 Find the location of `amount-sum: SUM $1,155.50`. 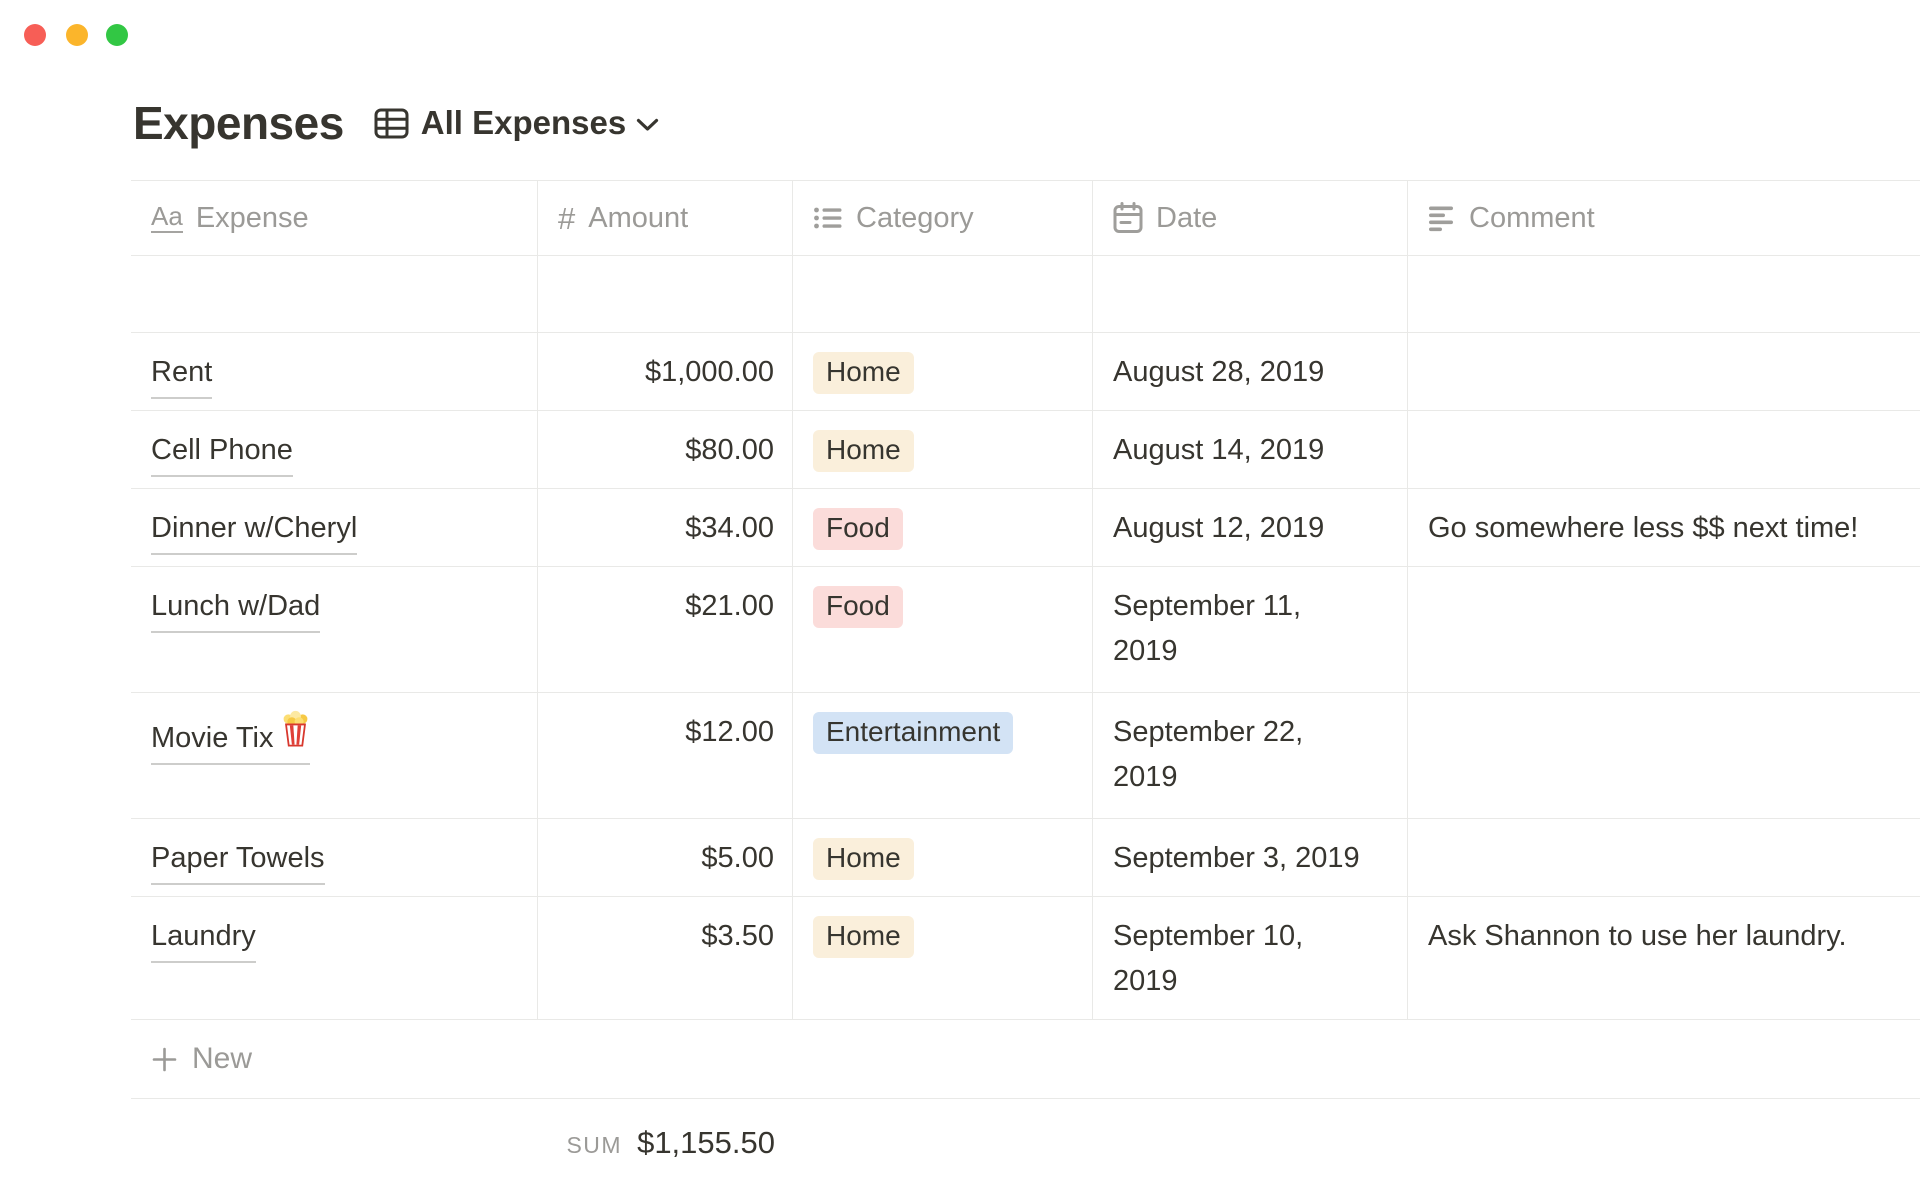

amount-sum: SUM $1,155.50 is located at coordinates (665, 1130).